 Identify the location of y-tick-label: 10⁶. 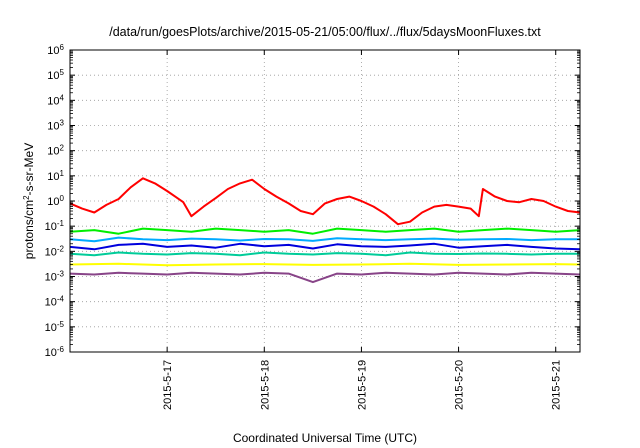
(55, 50).